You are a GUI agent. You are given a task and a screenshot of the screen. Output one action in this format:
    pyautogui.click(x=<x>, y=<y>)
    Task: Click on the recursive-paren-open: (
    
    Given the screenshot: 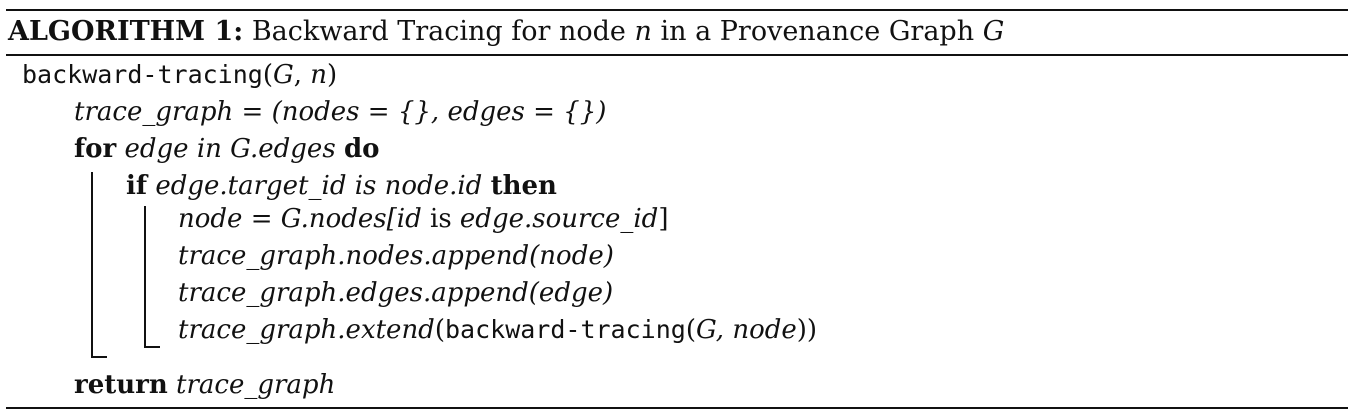 What is the action you would take?
    pyautogui.click(x=690, y=330)
    